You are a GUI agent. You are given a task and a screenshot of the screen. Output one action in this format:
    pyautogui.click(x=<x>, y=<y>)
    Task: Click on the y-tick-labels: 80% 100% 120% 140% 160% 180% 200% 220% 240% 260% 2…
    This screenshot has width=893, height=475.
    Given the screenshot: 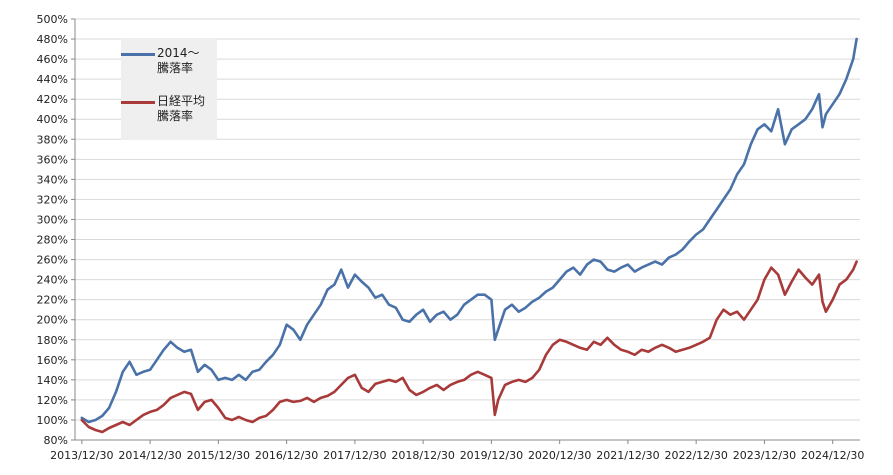 What is the action you would take?
    pyautogui.click(x=52, y=230)
    